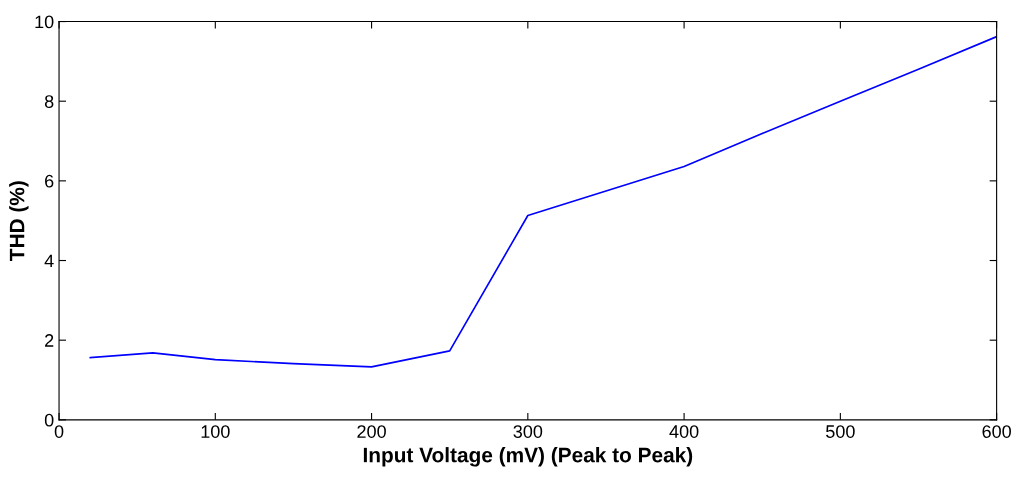 The height and width of the screenshot is (501, 1018). What do you see at coordinates (19, 221) in the screenshot?
I see `y-axis-title: THD (%)` at bounding box center [19, 221].